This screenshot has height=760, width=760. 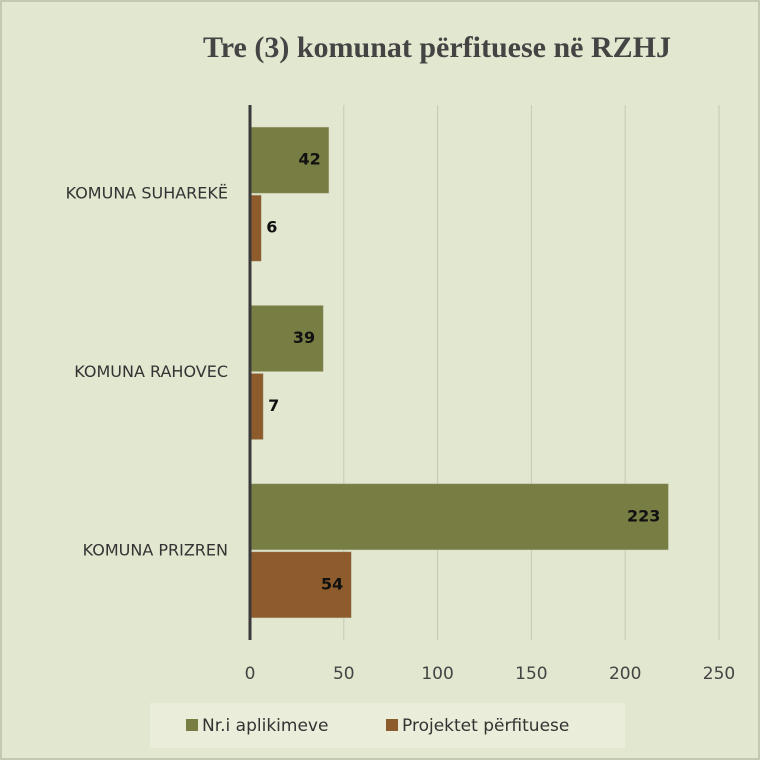 I want to click on data-label: 223, so click(x=643, y=515).